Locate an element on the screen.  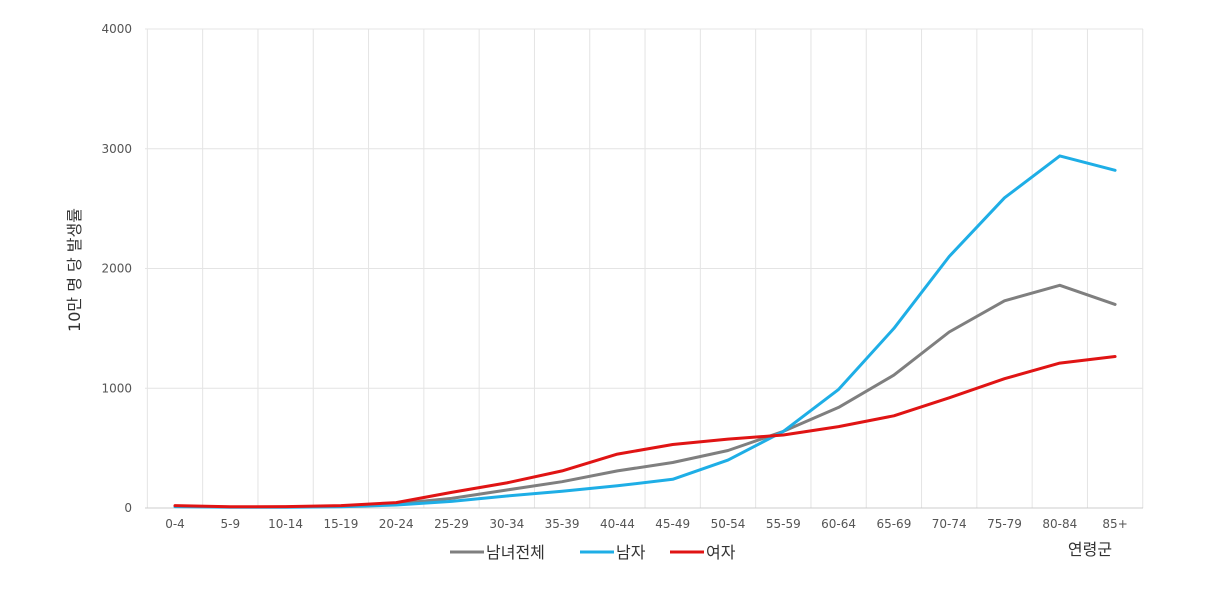
y-tick-labels: 0 1000 2000 3000 4000 is located at coordinates (116, 268).